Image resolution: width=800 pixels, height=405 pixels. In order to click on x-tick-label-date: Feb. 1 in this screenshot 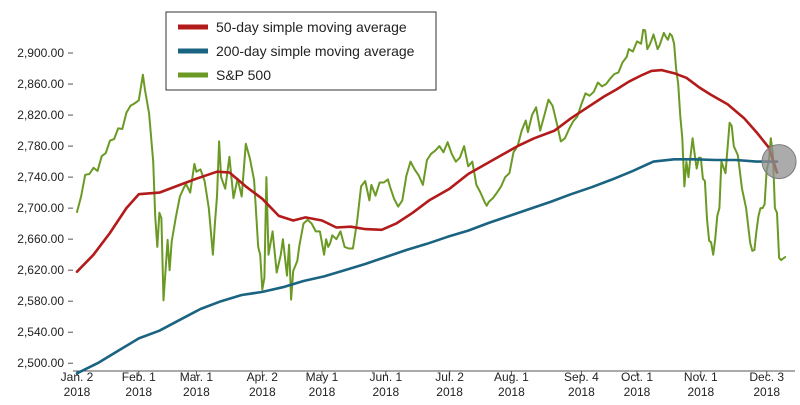, I will do `click(139, 377)`.